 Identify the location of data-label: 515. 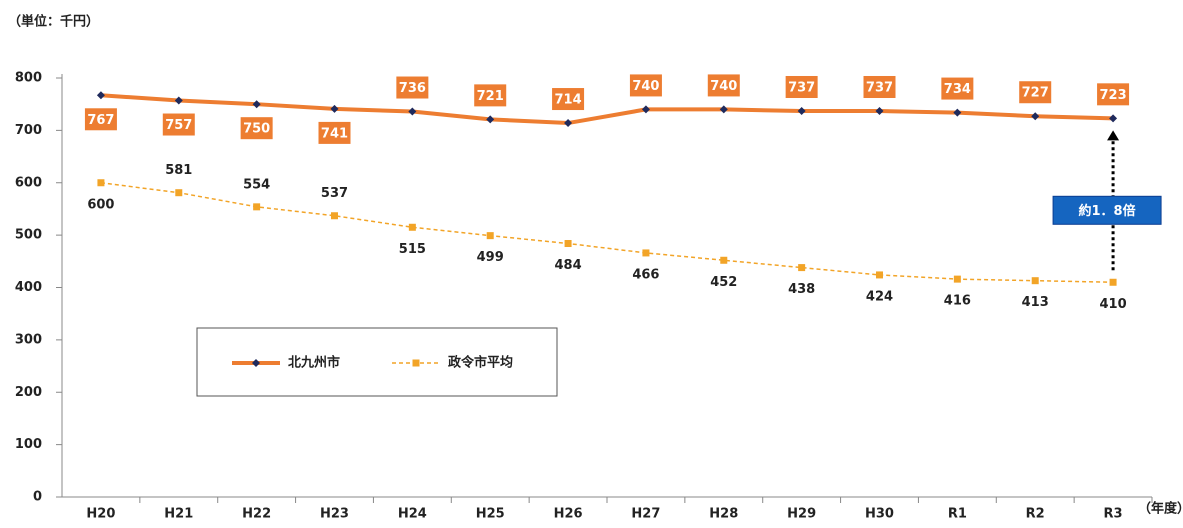
(412, 249).